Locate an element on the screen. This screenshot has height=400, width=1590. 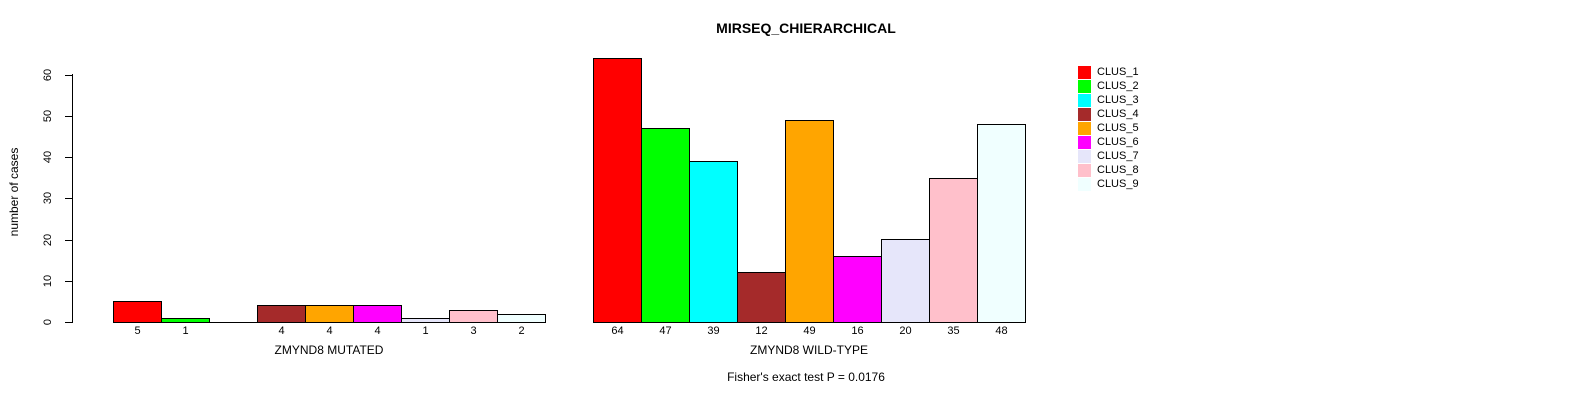
bar-value-zmynd8-wild-type-clus_4: 12 is located at coordinates (761, 331).